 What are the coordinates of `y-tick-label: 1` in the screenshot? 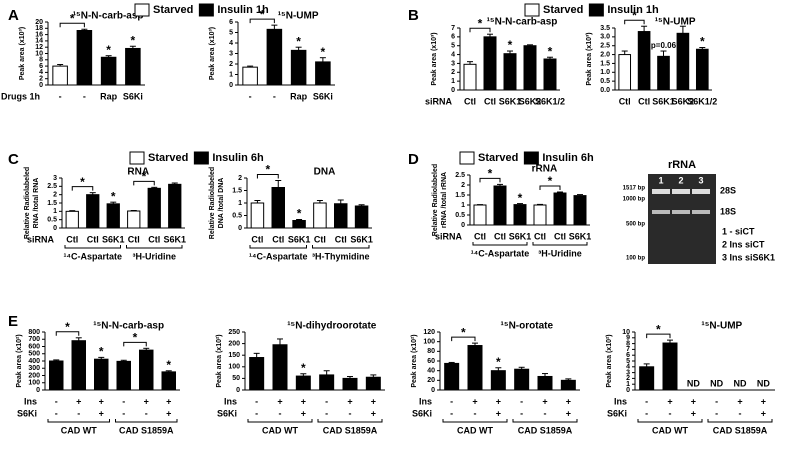 It's located at (231, 74).